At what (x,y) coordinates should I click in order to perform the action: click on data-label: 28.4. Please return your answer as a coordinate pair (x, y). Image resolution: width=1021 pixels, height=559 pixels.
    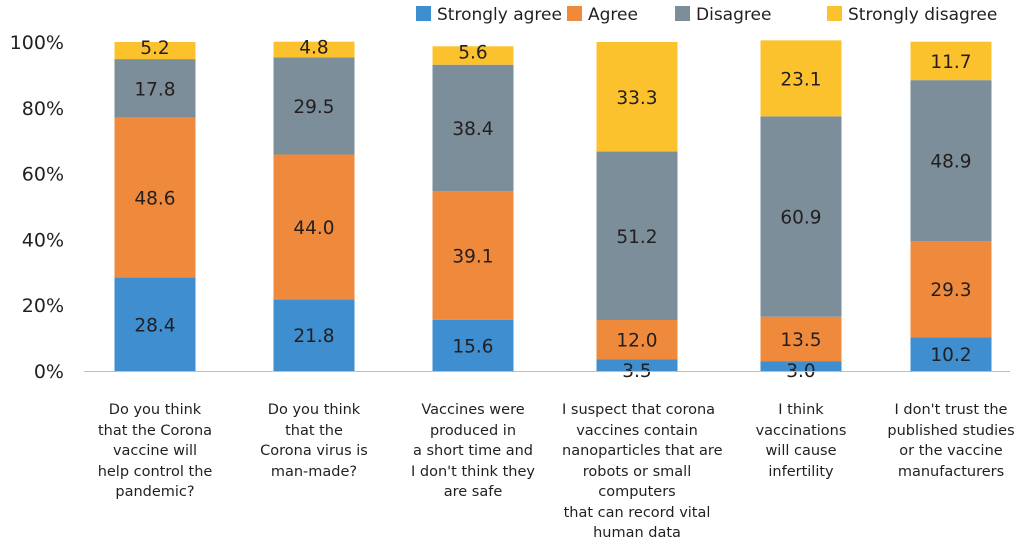
    Looking at the image, I should click on (154, 325).